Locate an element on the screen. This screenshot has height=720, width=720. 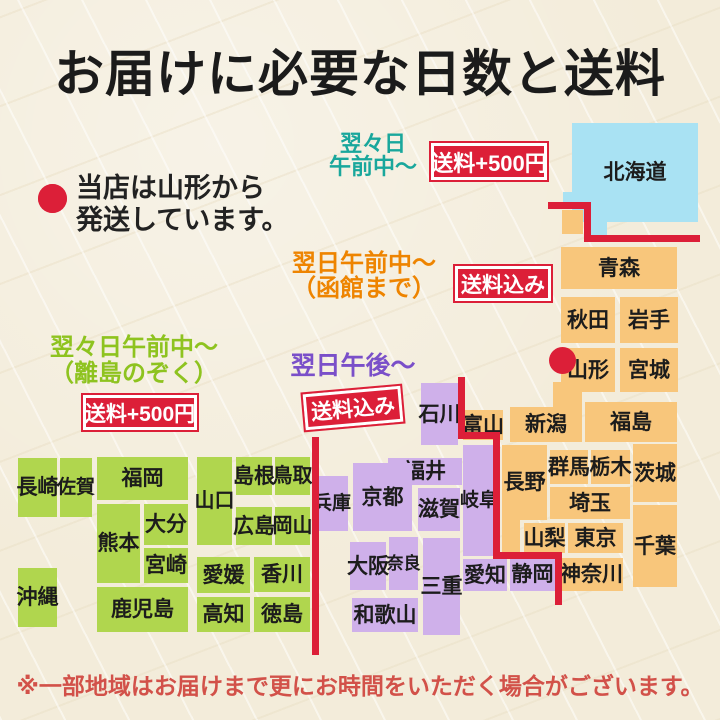
prefecture-和歌山: 和歌山 is located at coordinates (385, 615).